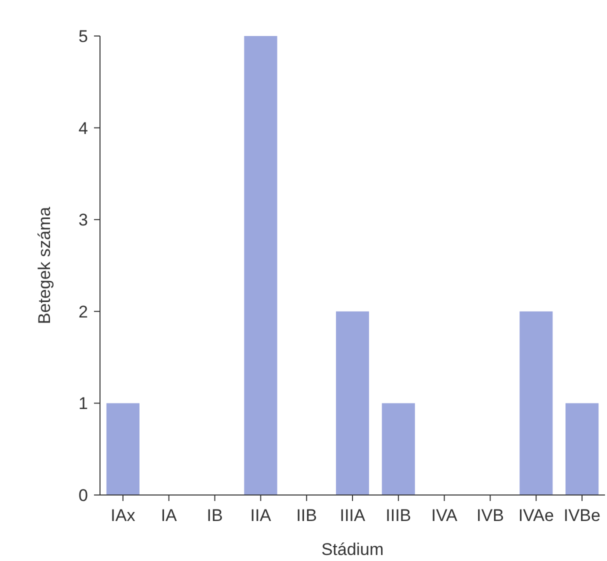 This screenshot has width=607, height=561. What do you see at coordinates (83, 312) in the screenshot?
I see `y-tick-label: 2` at bounding box center [83, 312].